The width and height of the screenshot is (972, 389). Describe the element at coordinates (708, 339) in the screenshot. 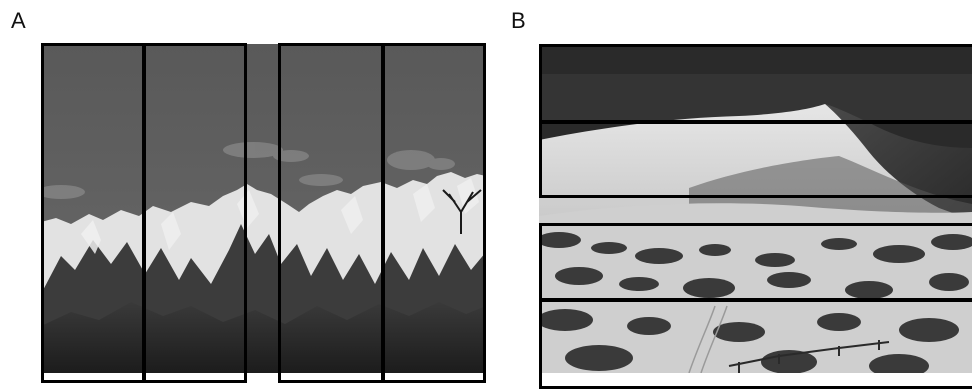

I see `tracks` at that location.